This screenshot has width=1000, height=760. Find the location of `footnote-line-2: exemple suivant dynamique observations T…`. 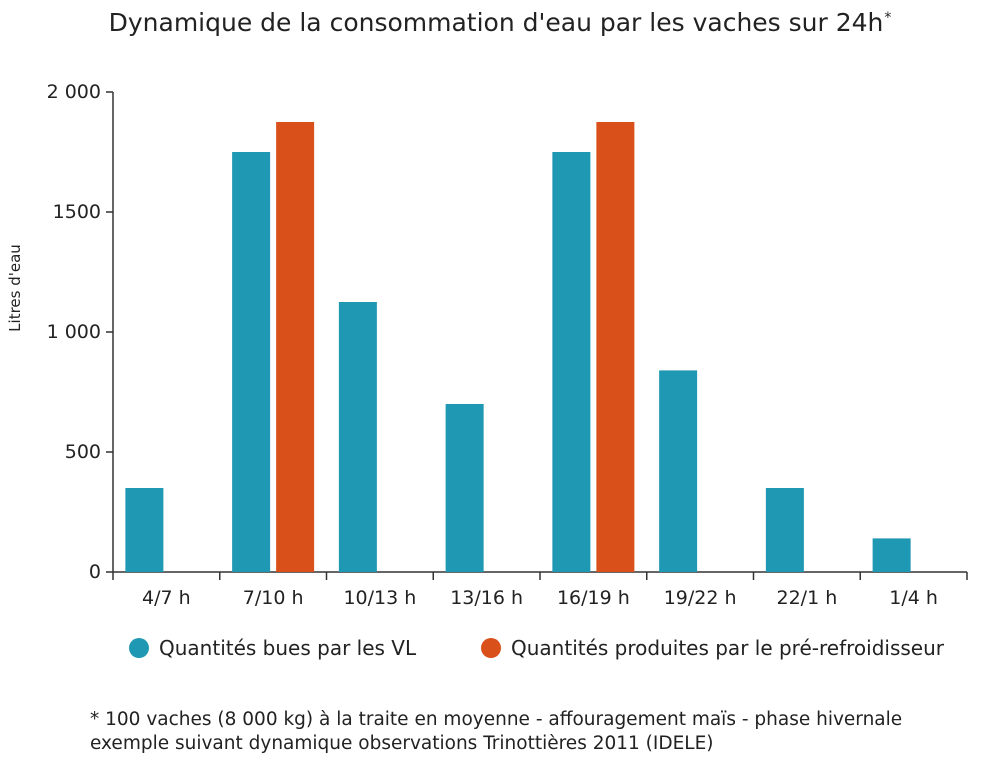

footnote-line-2: exemple suivant dynamique observations T… is located at coordinates (402, 743).